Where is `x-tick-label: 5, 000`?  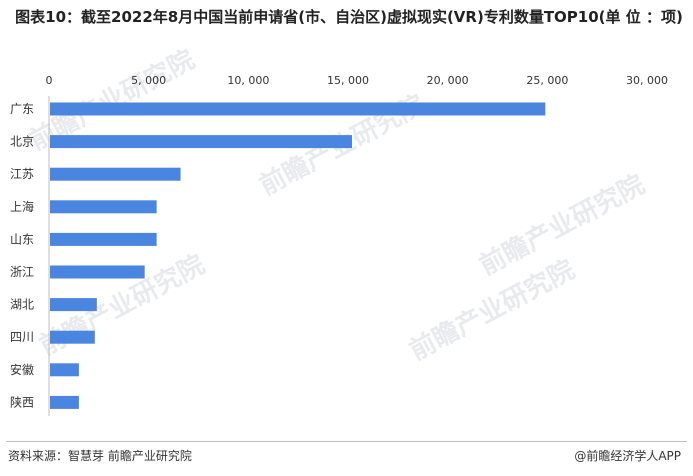
x-tick-label: 5, 000 is located at coordinates (148, 80).